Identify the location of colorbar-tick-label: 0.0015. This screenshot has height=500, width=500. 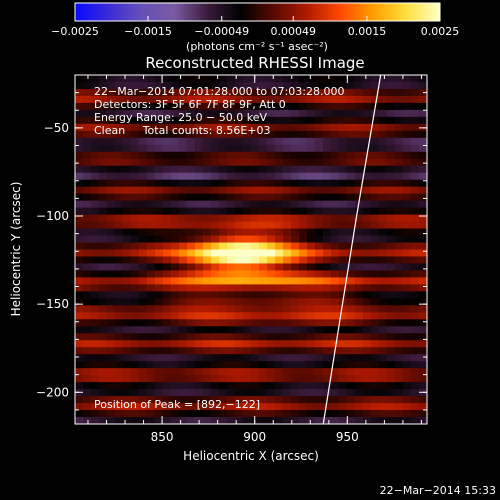
(367, 31).